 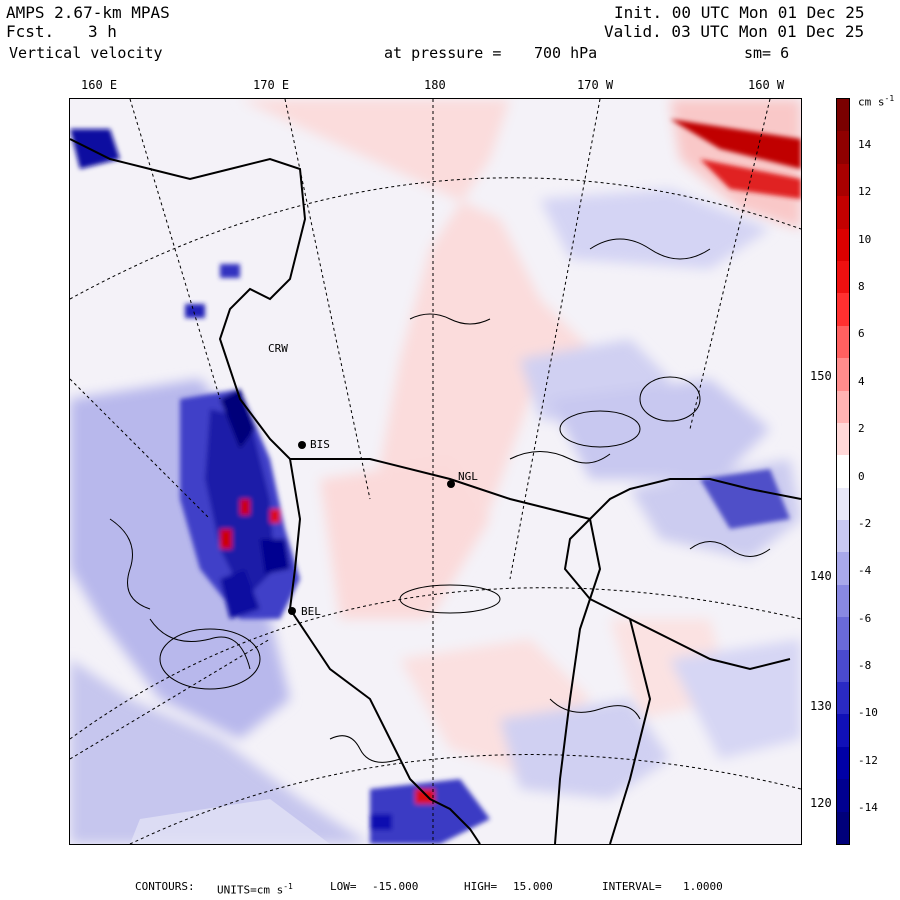 What do you see at coordinates (343, 886) in the screenshot?
I see `low-label: LOW=` at bounding box center [343, 886].